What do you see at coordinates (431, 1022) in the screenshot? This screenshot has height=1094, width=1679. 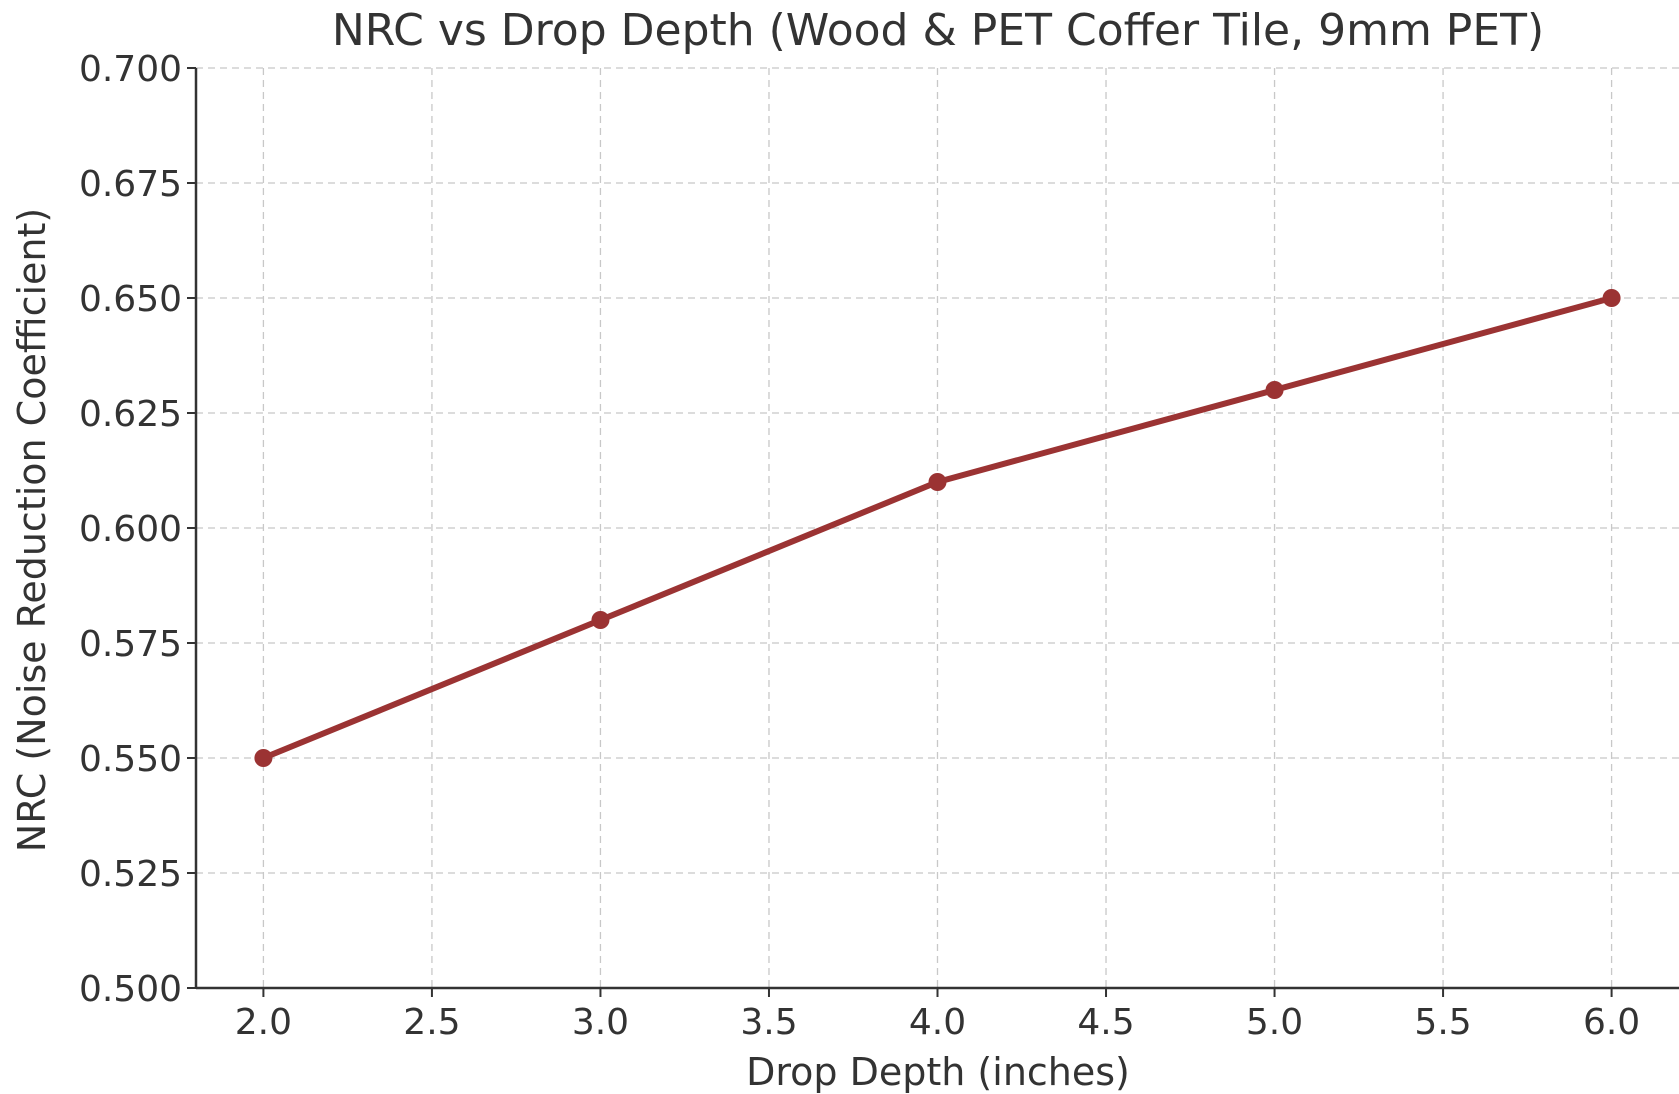 I see `x-tick-label: 2.5` at bounding box center [431, 1022].